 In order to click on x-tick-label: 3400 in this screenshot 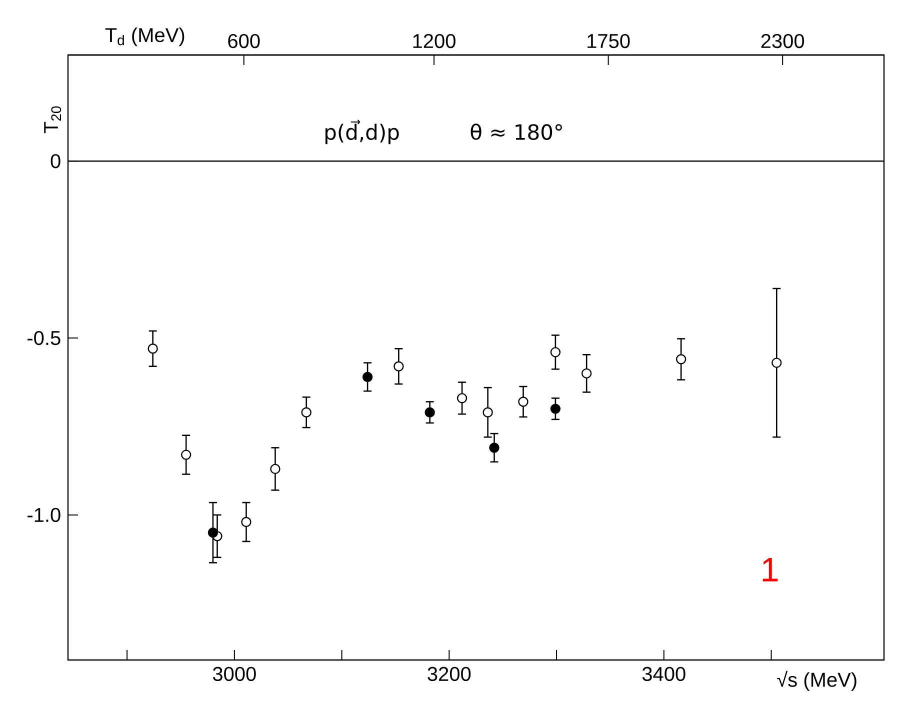, I will do `click(664, 674)`.